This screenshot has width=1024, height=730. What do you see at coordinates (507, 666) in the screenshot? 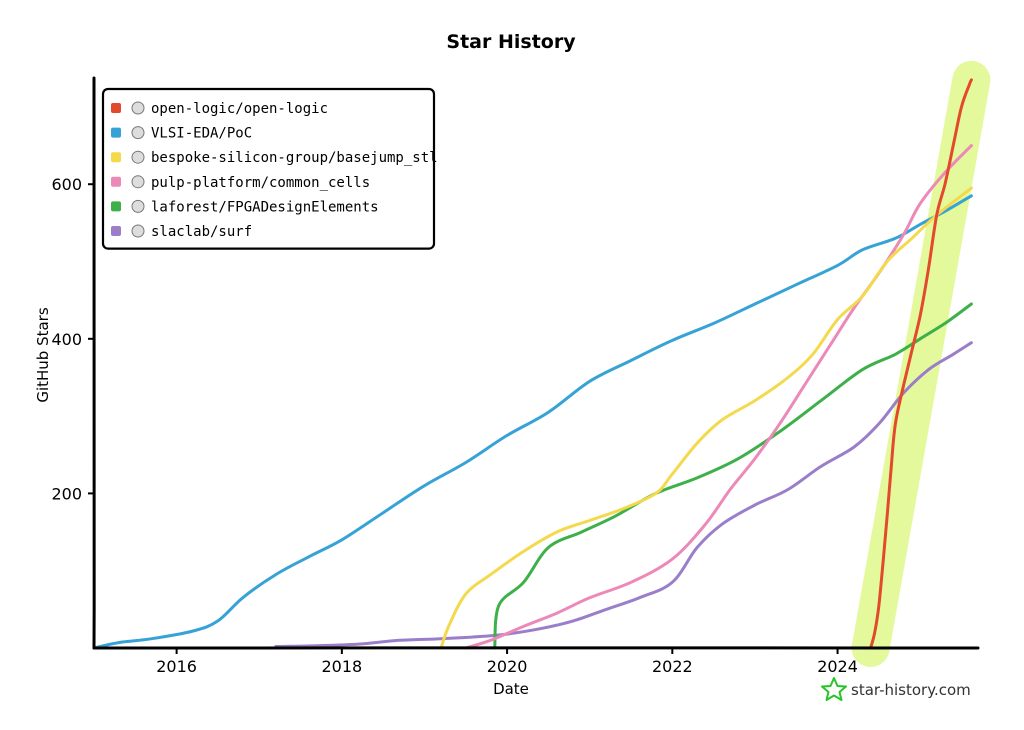
I see `x-tick-label: 2020` at bounding box center [507, 666].